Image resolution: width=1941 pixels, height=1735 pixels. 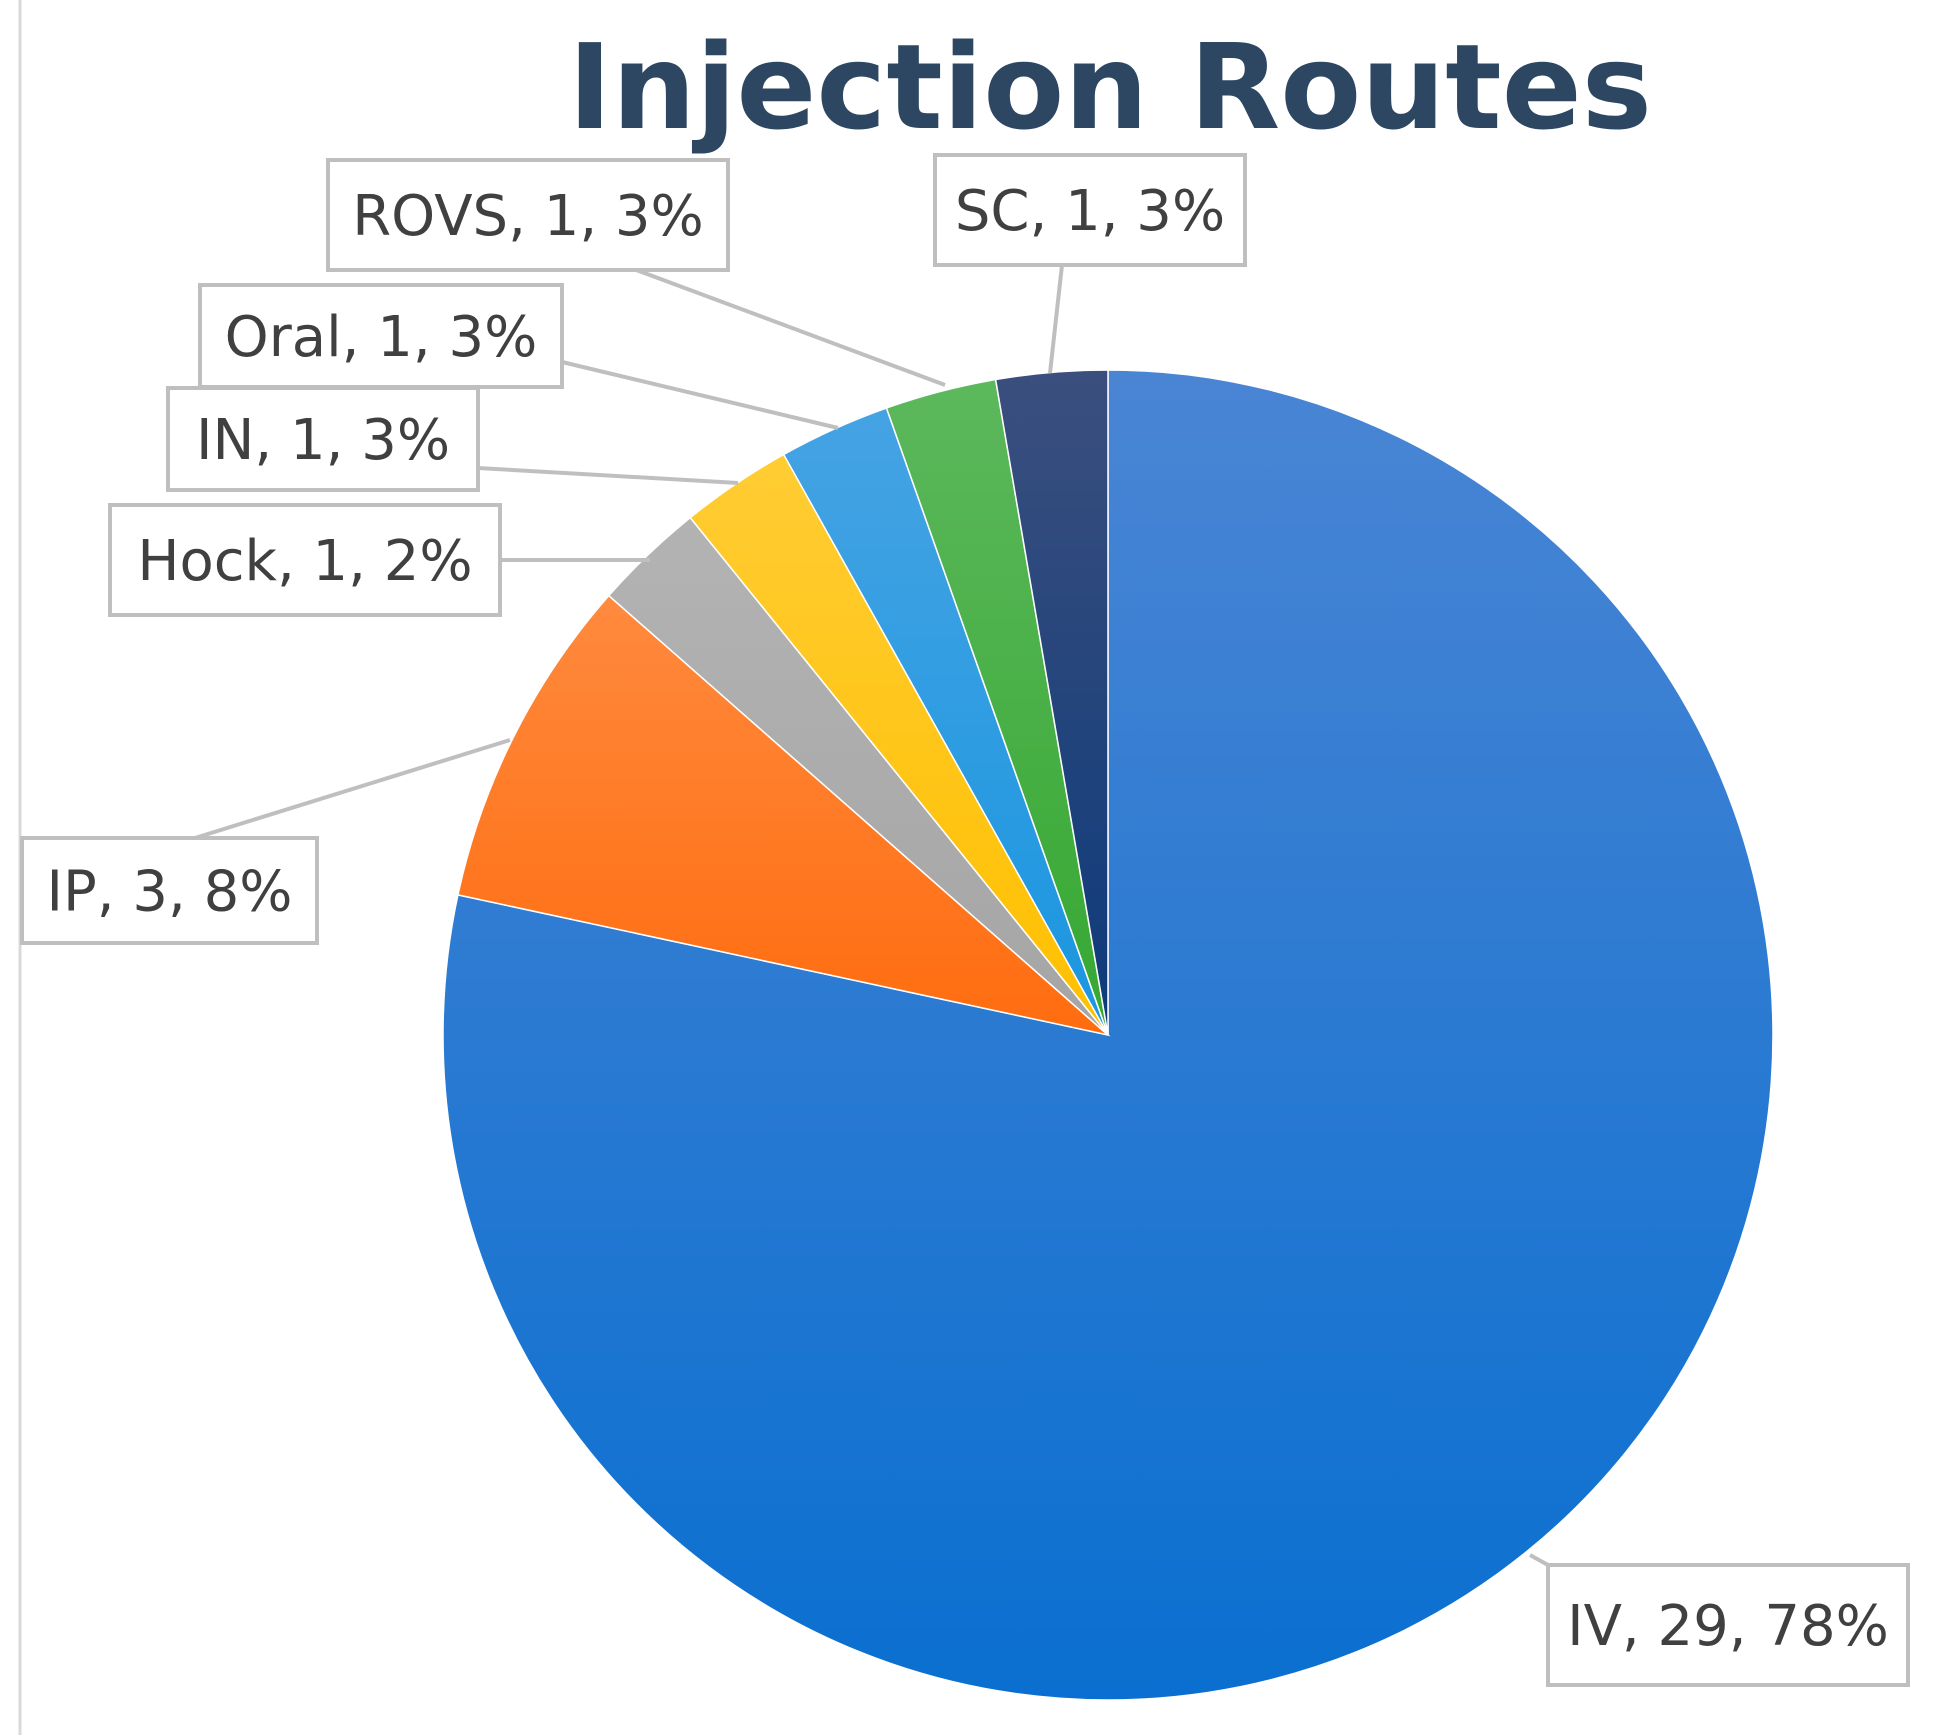 I want to click on data-label-box-in, so click(x=323, y=439).